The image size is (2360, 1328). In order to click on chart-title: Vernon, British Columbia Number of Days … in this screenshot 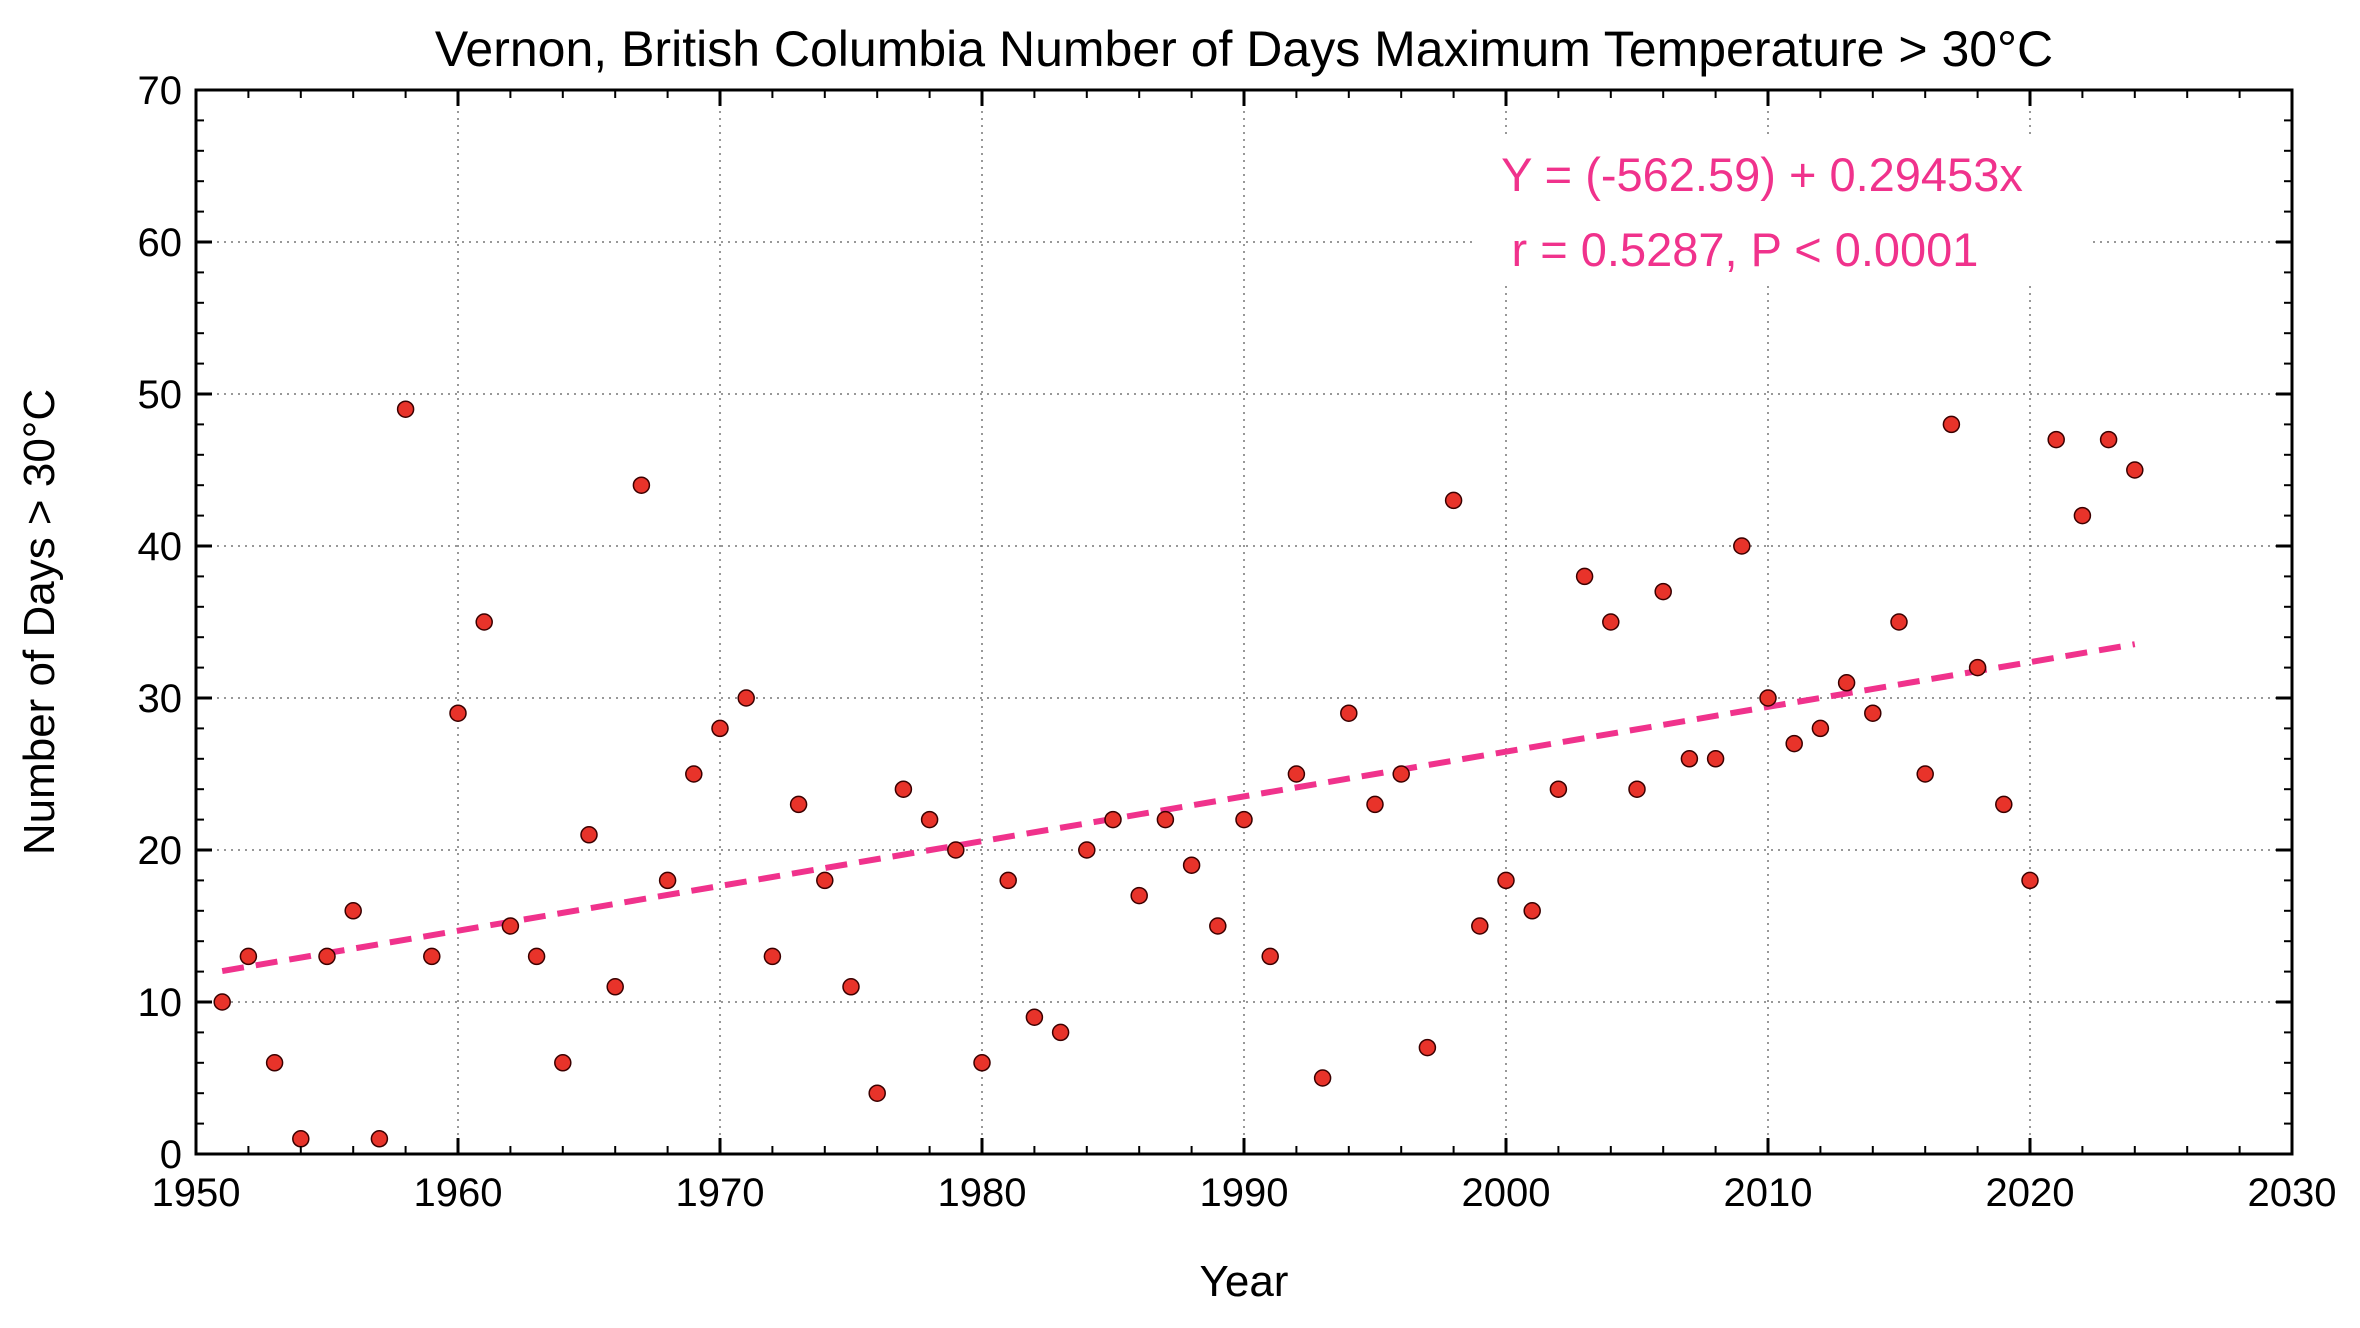, I will do `click(1244, 49)`.